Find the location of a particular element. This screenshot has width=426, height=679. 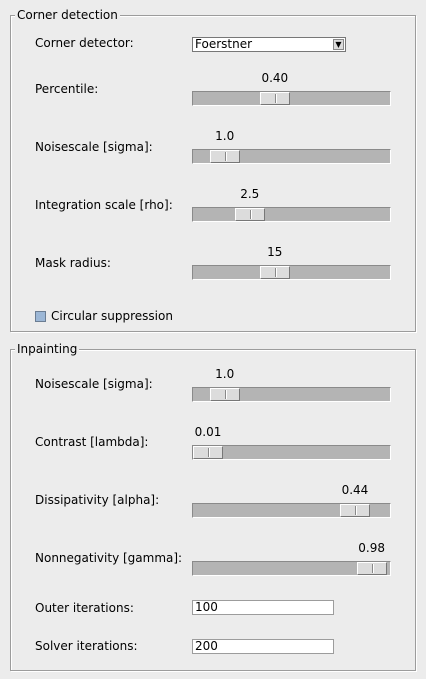

inpaint-noisescale-value: 1.0 is located at coordinates (225, 374).